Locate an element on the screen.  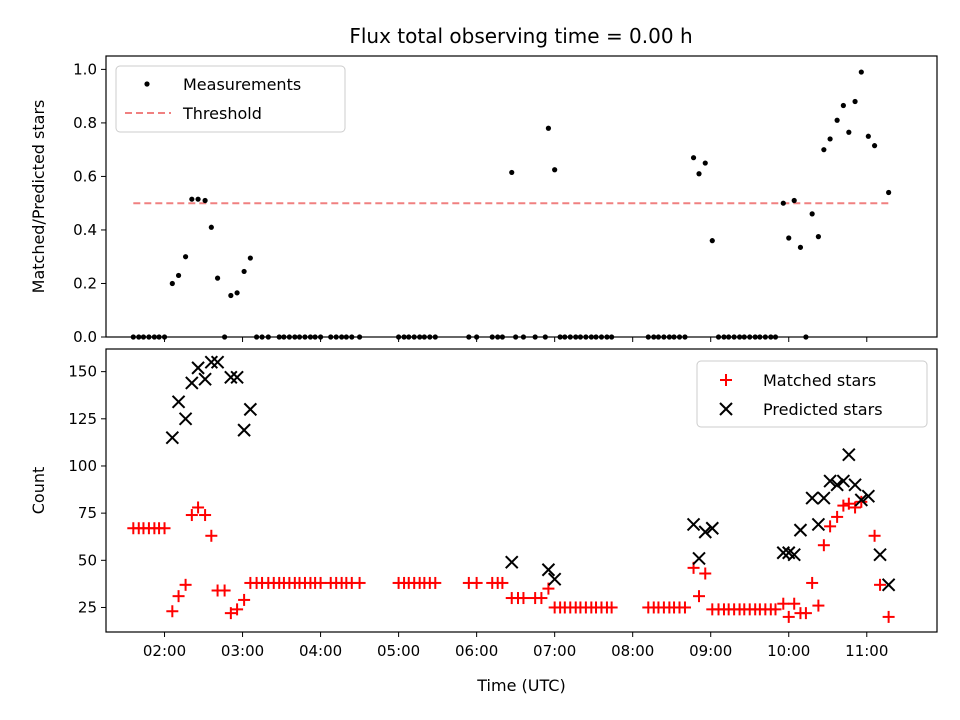
bottom-y-ticks: 25 50 75 100 125 150 is located at coordinates (87, 489).